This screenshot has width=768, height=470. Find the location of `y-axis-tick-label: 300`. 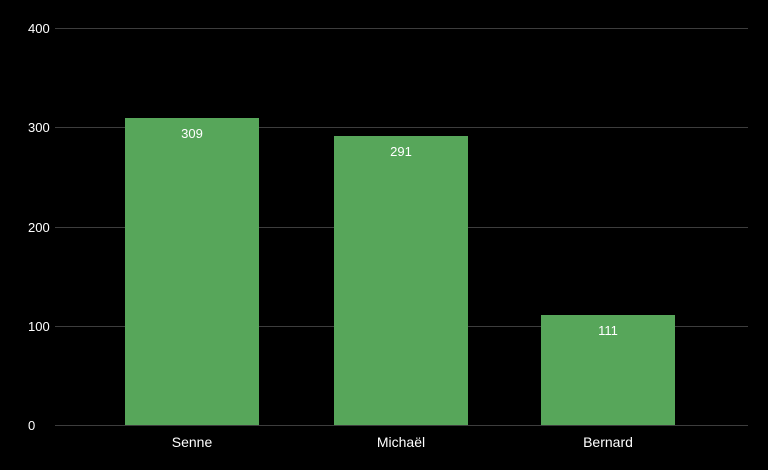

y-axis-tick-label: 300 is located at coordinates (39, 128).